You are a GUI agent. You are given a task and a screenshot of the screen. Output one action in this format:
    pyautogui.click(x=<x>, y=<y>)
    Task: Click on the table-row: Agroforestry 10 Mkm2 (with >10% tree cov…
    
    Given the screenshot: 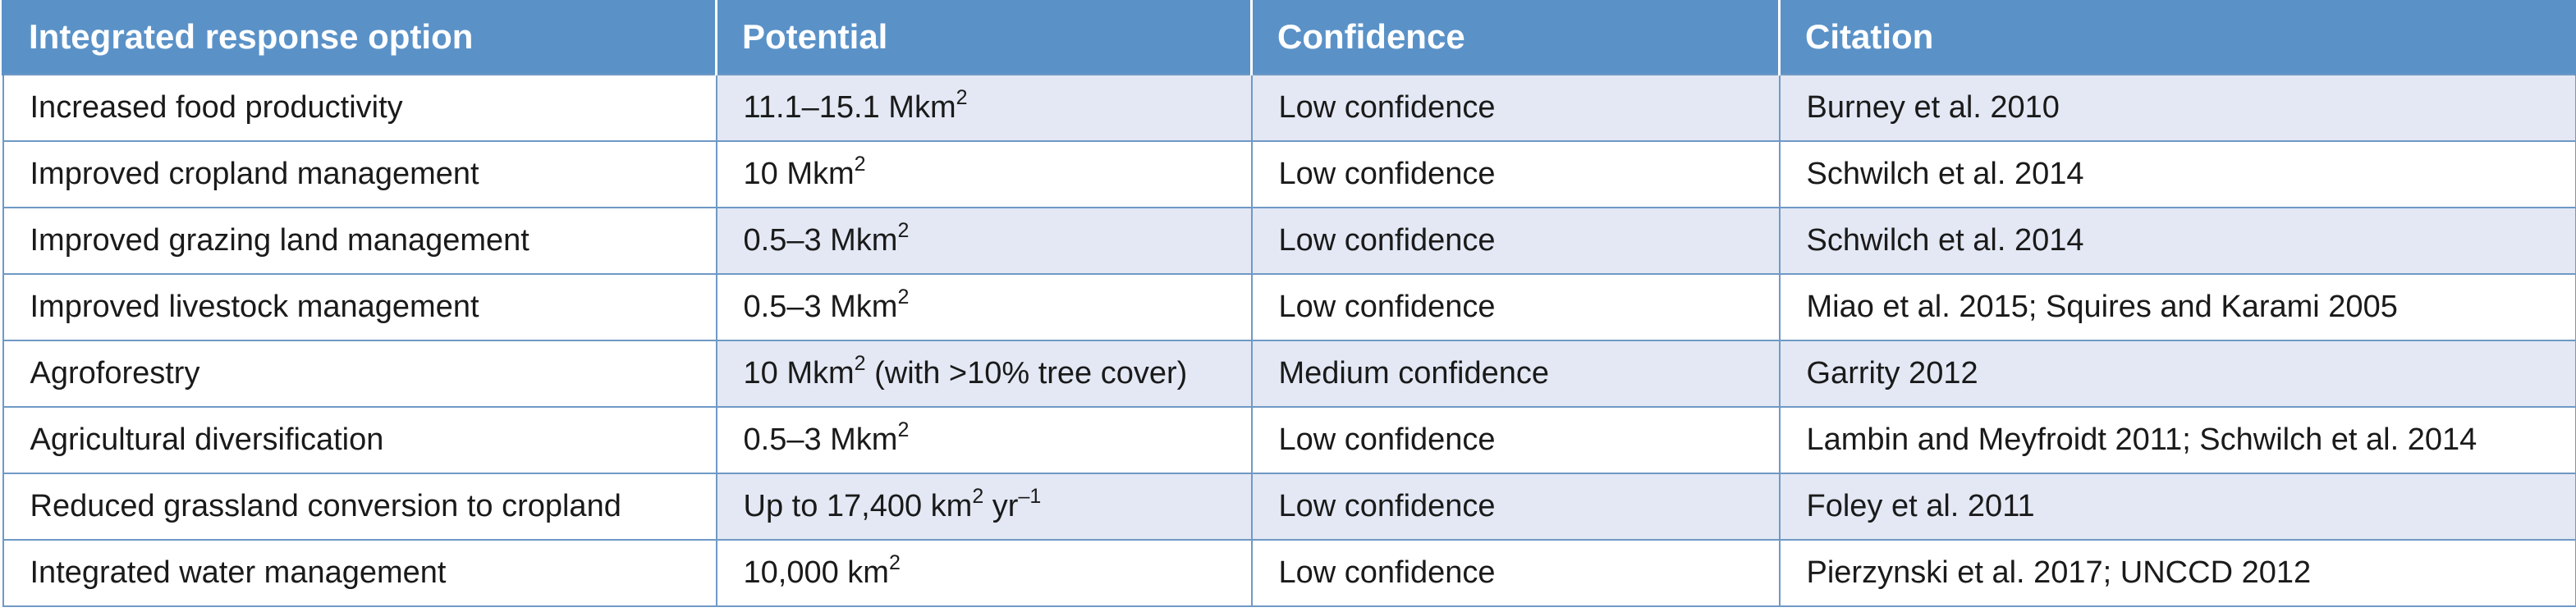 What is the action you would take?
    pyautogui.click(x=1289, y=374)
    